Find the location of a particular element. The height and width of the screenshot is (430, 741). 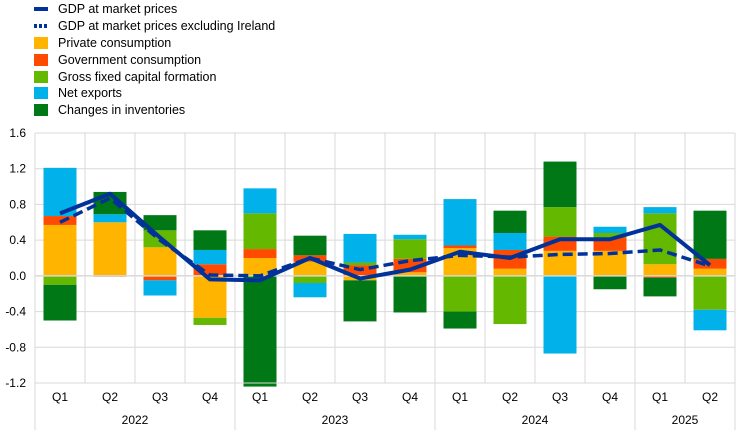

y-tick-label: 1.2 is located at coordinates (17, 169).